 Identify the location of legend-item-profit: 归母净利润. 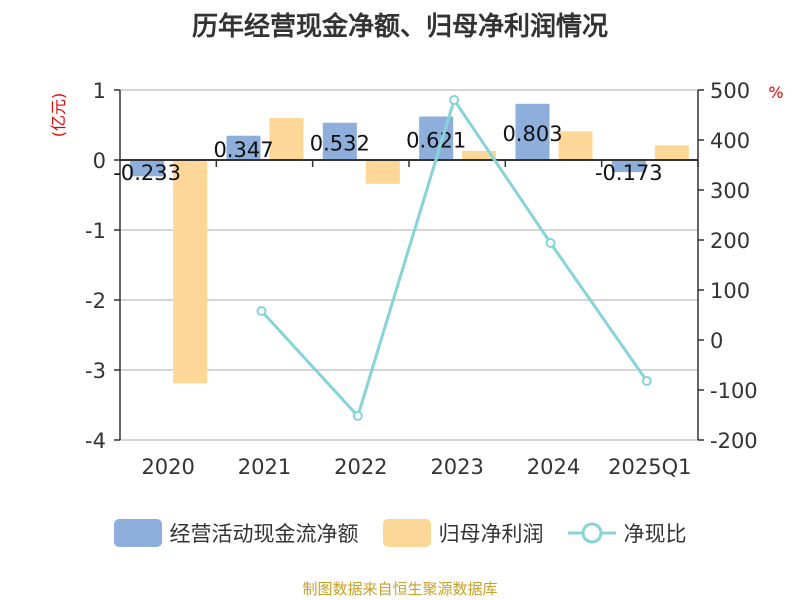
(463, 533).